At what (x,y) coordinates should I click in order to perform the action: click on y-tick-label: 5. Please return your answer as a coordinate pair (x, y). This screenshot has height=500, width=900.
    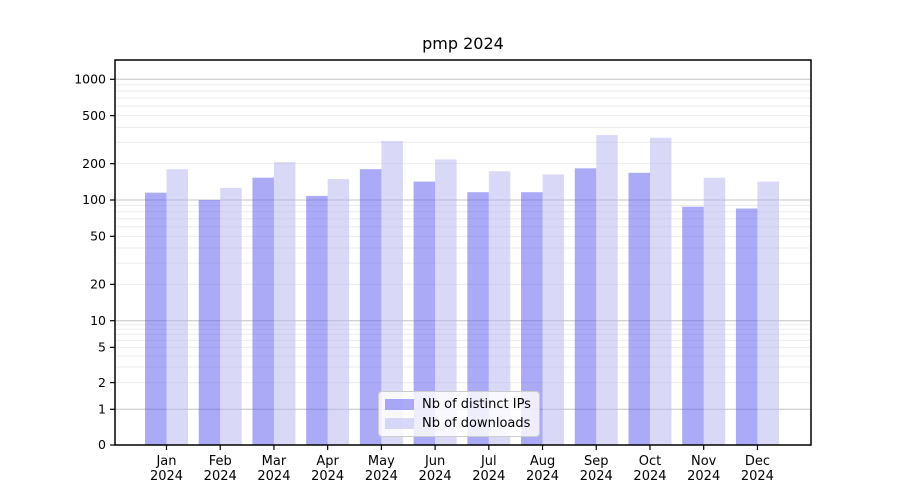
    Looking at the image, I should click on (102, 347).